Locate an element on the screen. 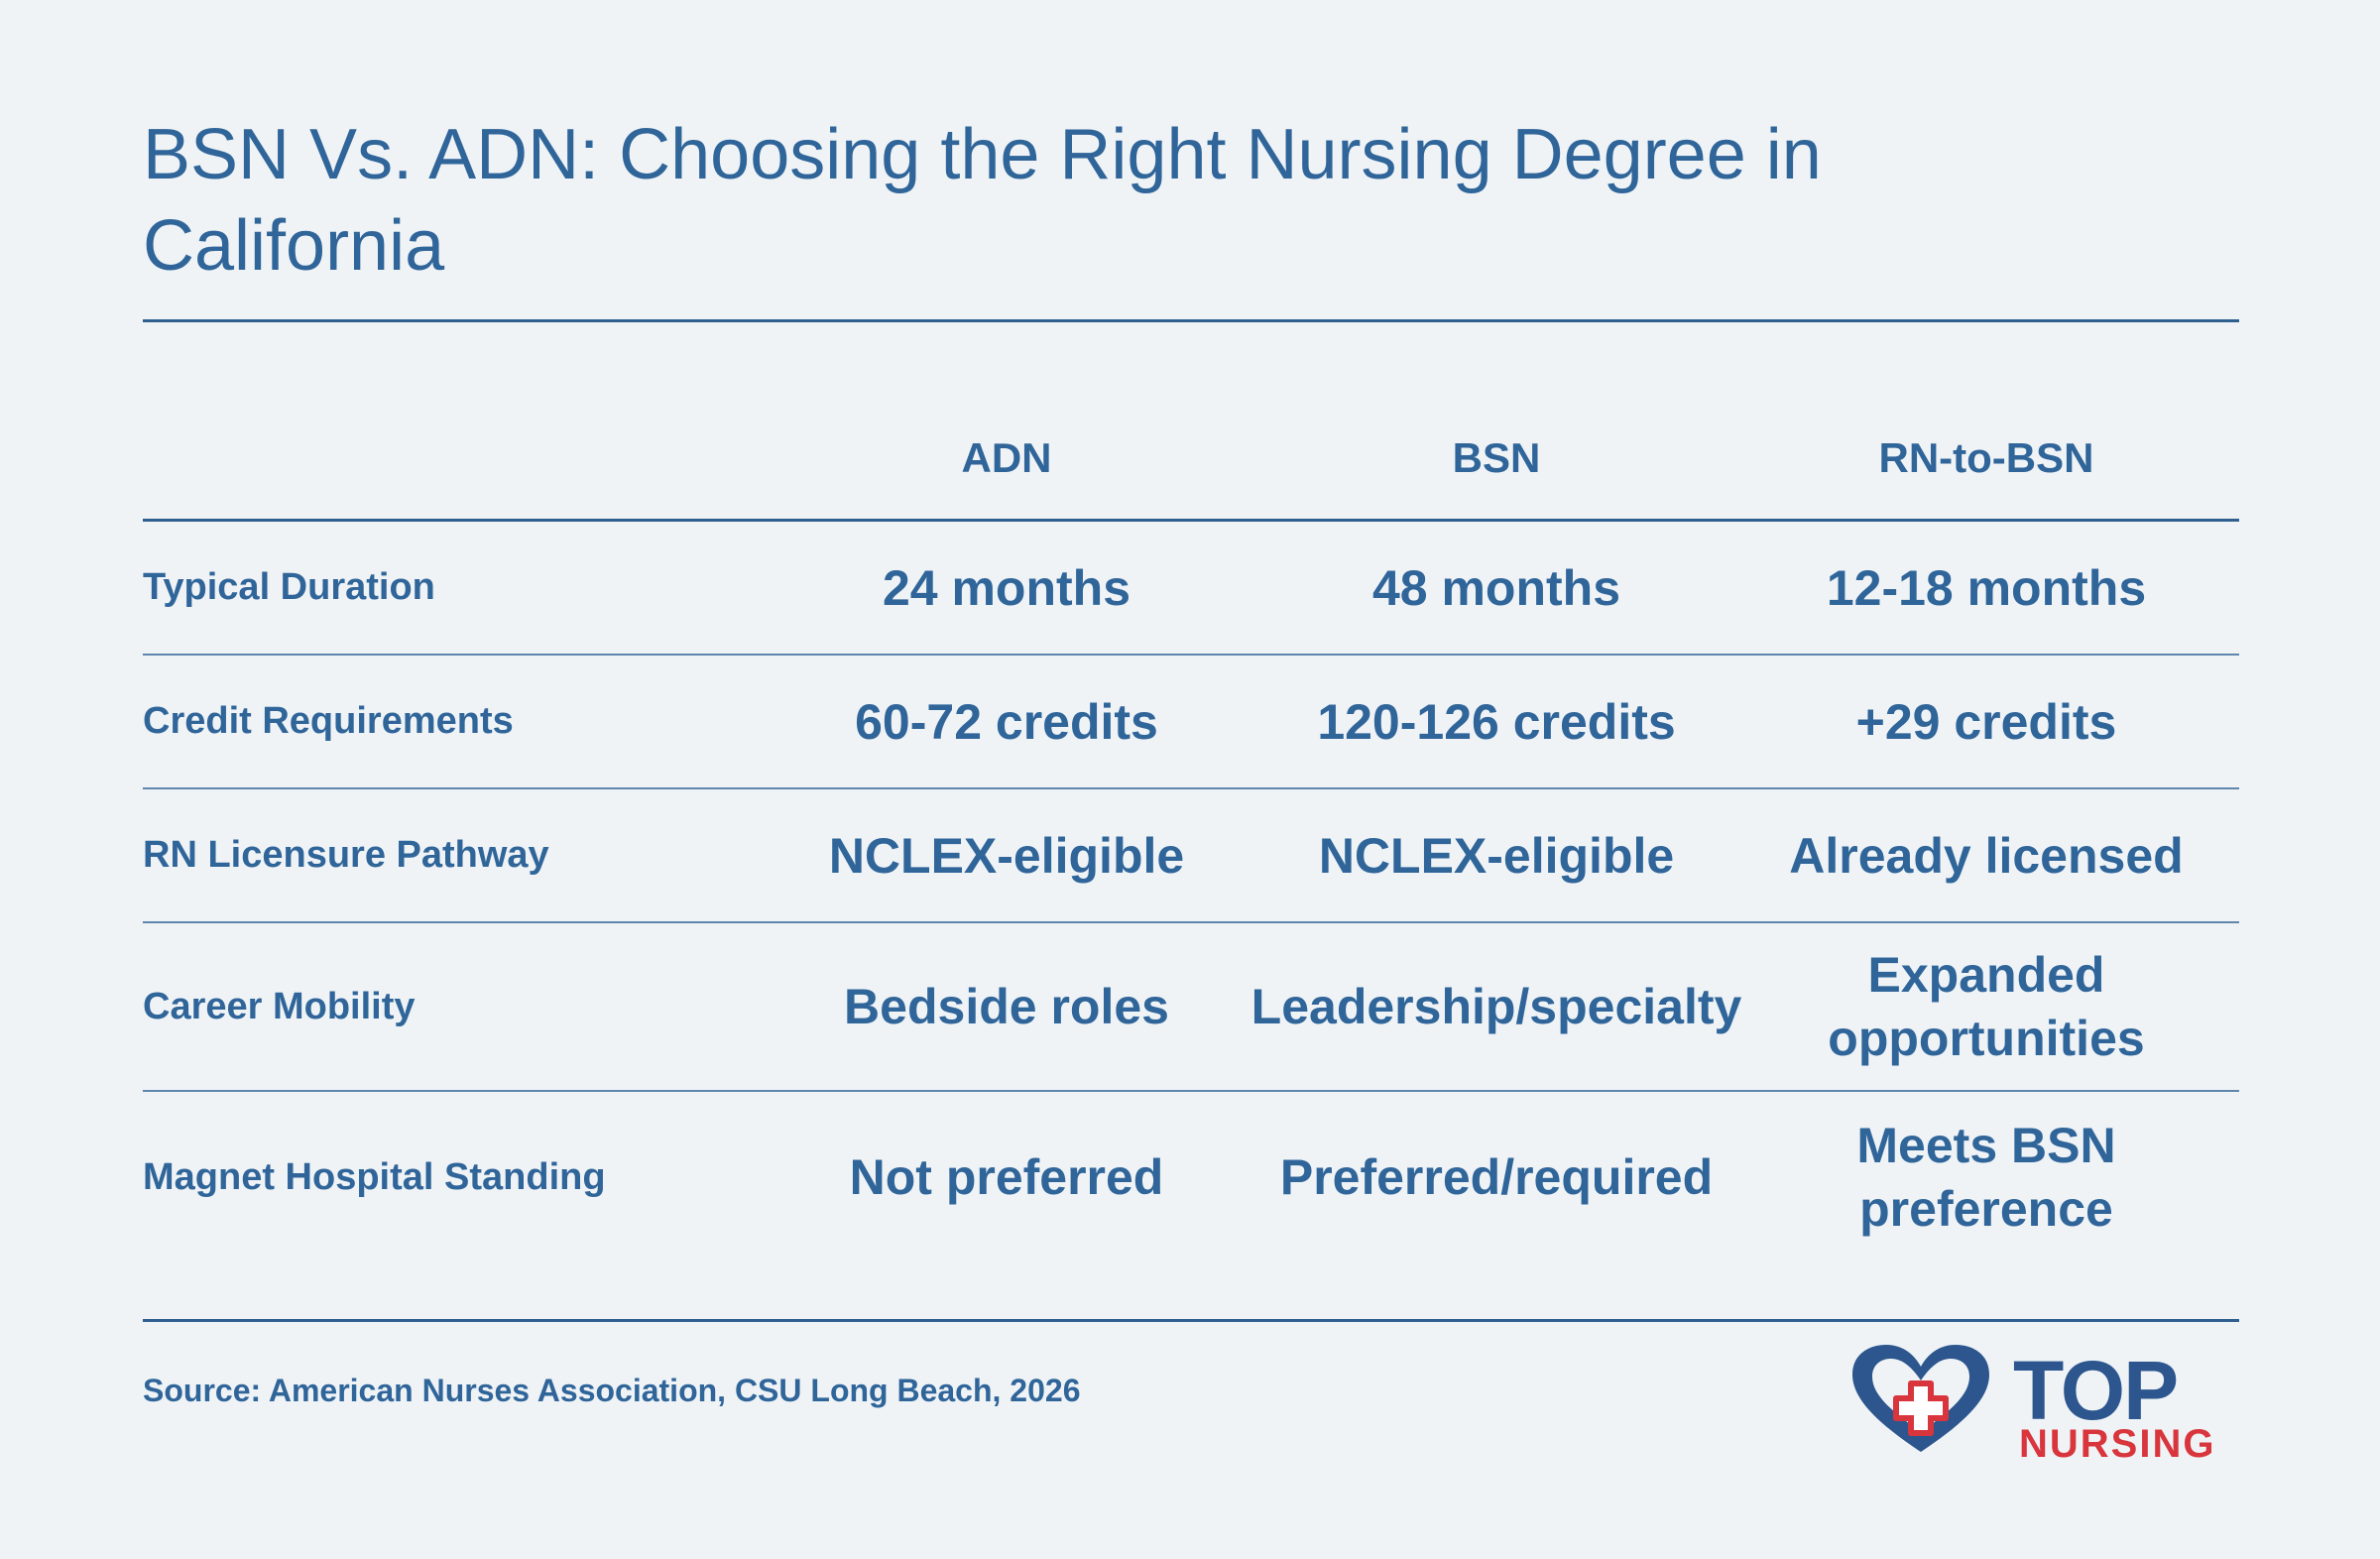  logo-text-nursing: NURSING is located at coordinates (2117, 1444).